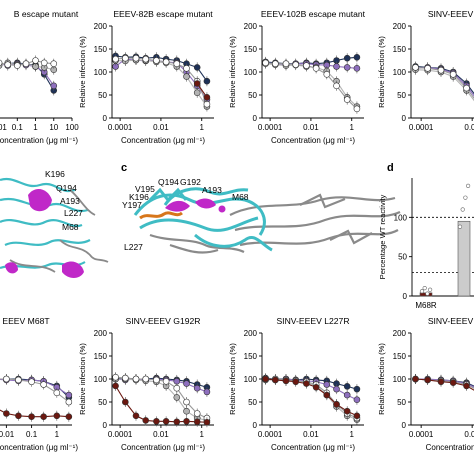 The height and width of the screenshot is (474, 474). What do you see at coordinates (101, 49) in the screenshot?
I see `y-tick-label: 150` at bounding box center [101, 49].